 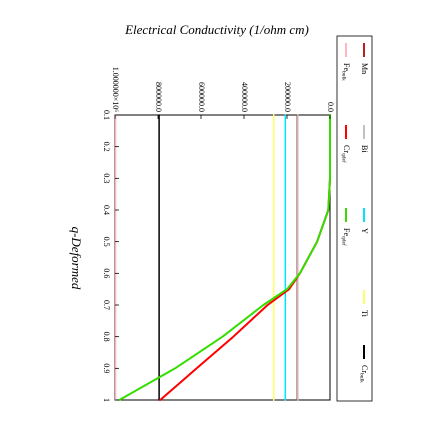 What do you see at coordinates (364, 68) in the screenshot?
I see `legend-label: Mn` at bounding box center [364, 68].